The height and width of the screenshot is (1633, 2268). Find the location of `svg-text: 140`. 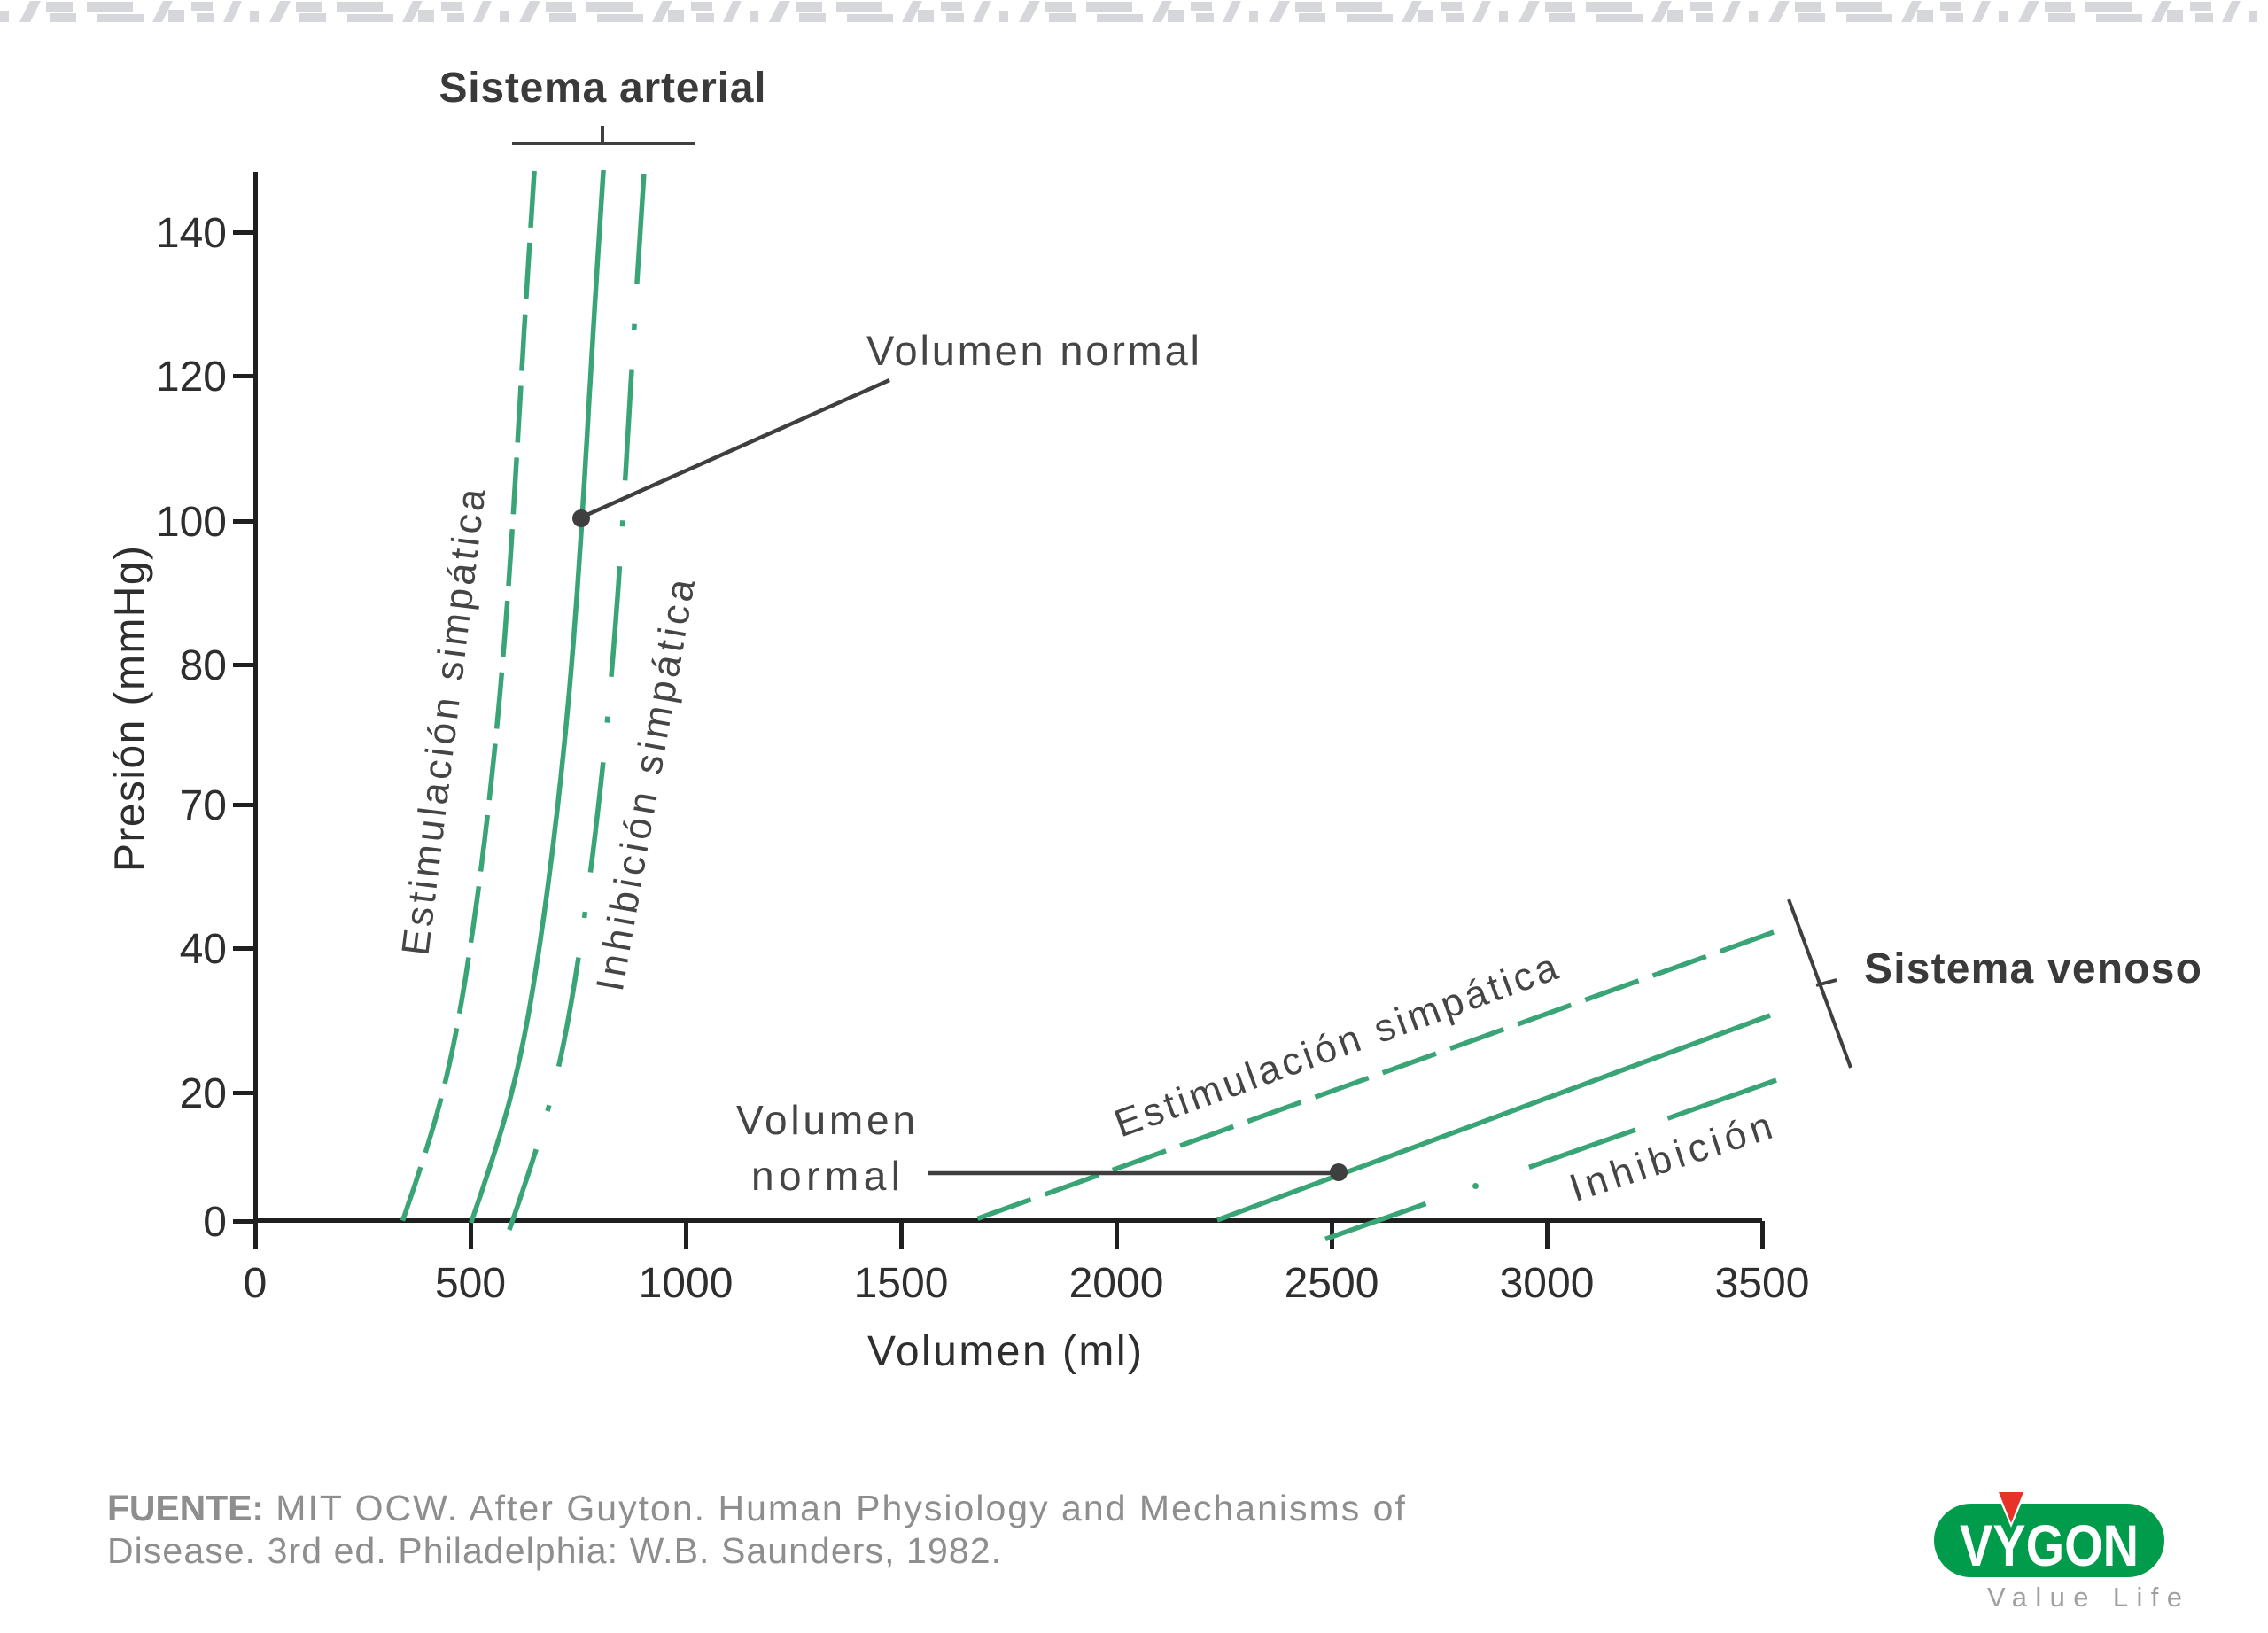

svg-text: 140 is located at coordinates (191, 234).